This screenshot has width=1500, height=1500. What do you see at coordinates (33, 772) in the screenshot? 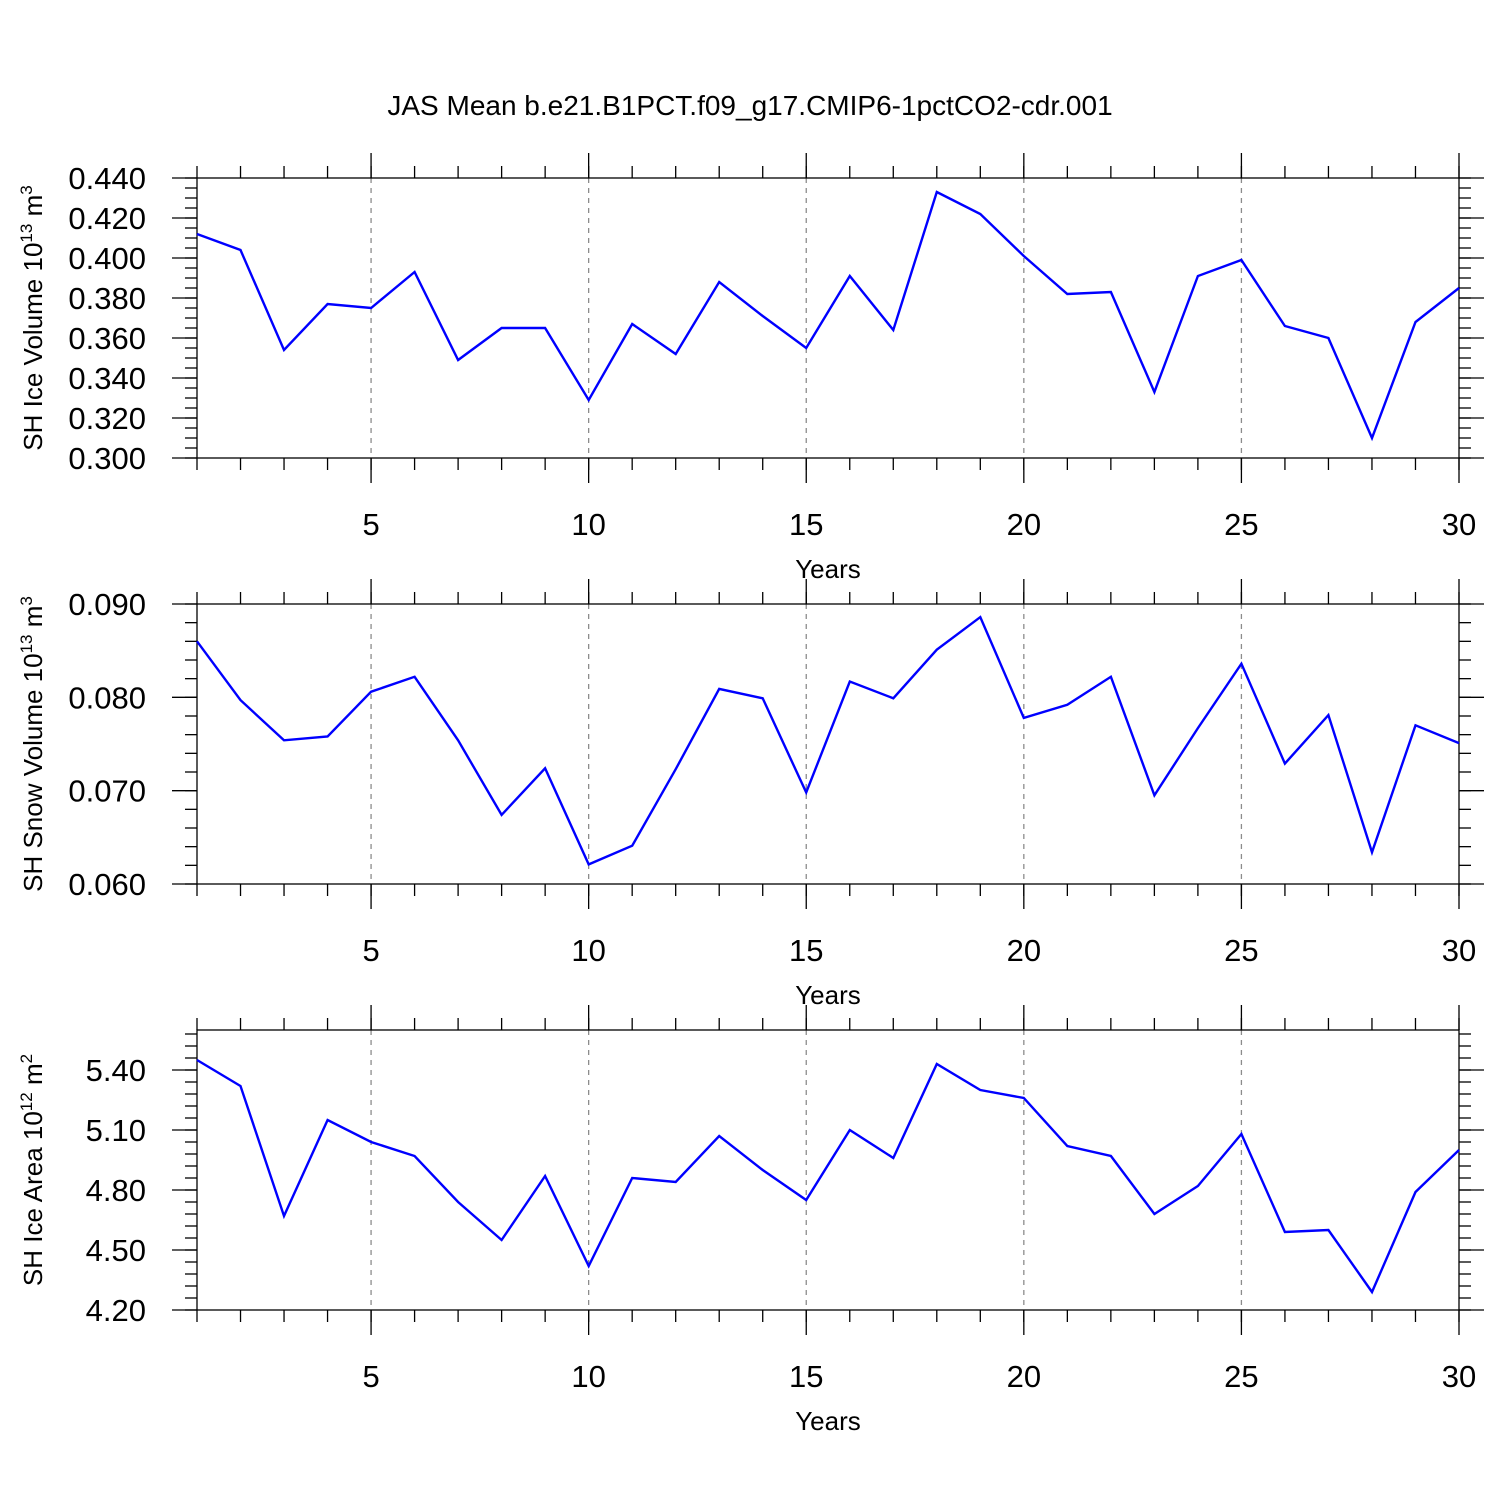
I see `y-axis-label-base: SH Snow Volume 10` at bounding box center [33, 772].